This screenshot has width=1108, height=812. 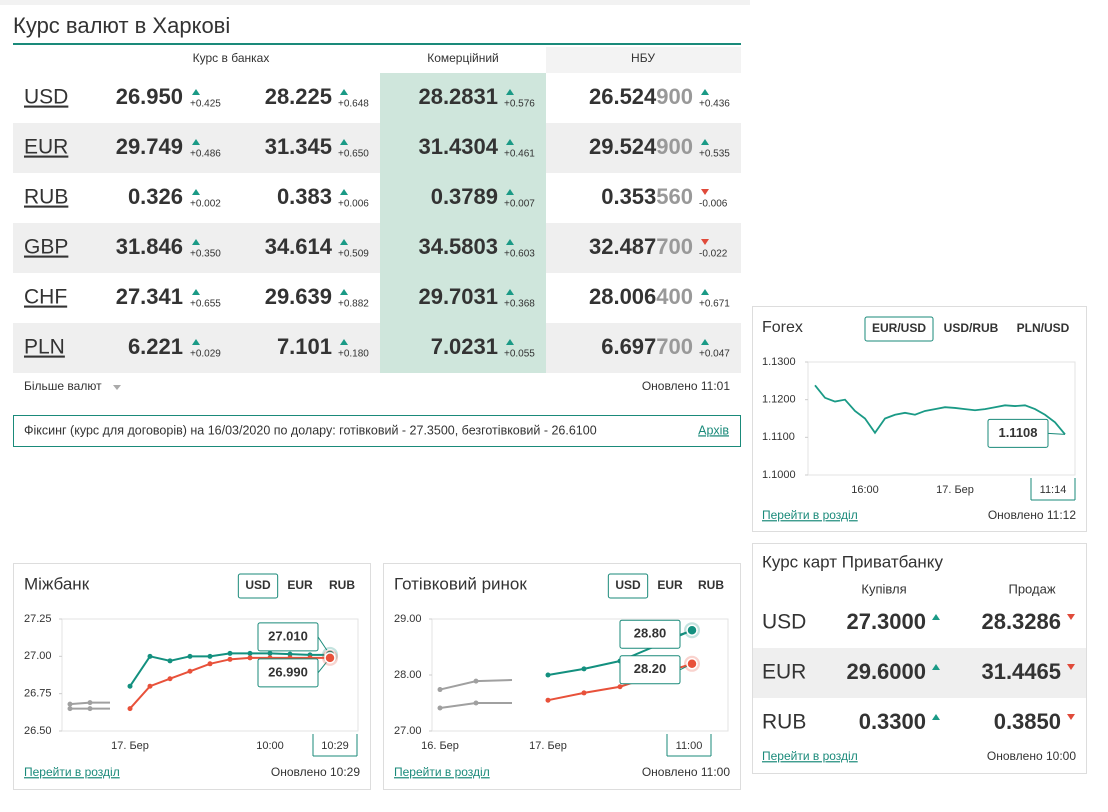 What do you see at coordinates (45, 297) in the screenshot?
I see `currency-code: CHF` at bounding box center [45, 297].